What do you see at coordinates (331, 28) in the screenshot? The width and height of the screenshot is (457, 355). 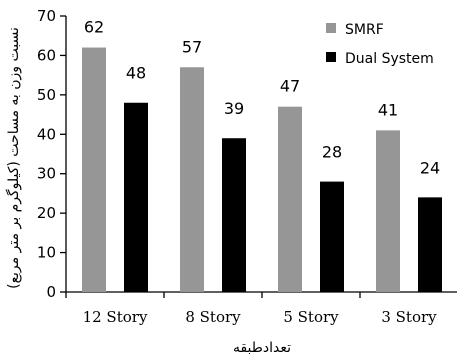 I see `legend-swatch-smrf` at bounding box center [331, 28].